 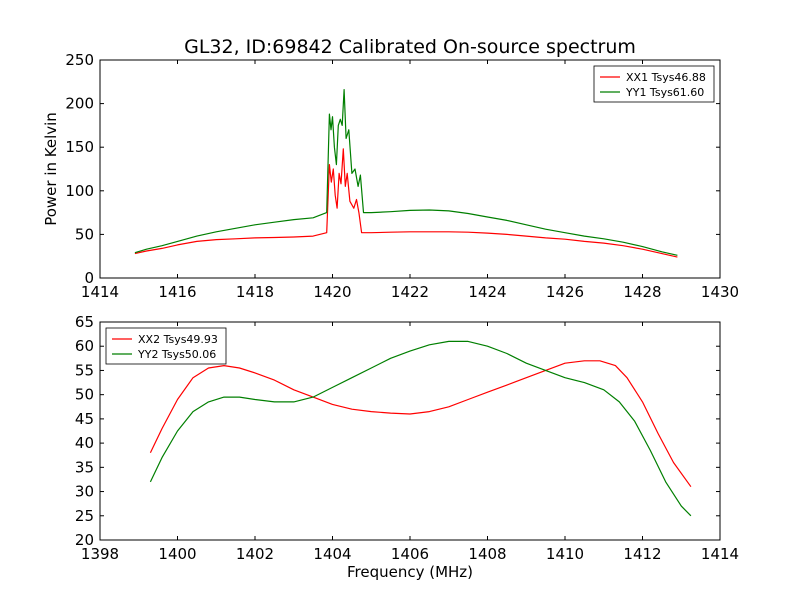 What do you see at coordinates (177, 292) in the screenshot?
I see `top-x-tick-label: 1416` at bounding box center [177, 292].